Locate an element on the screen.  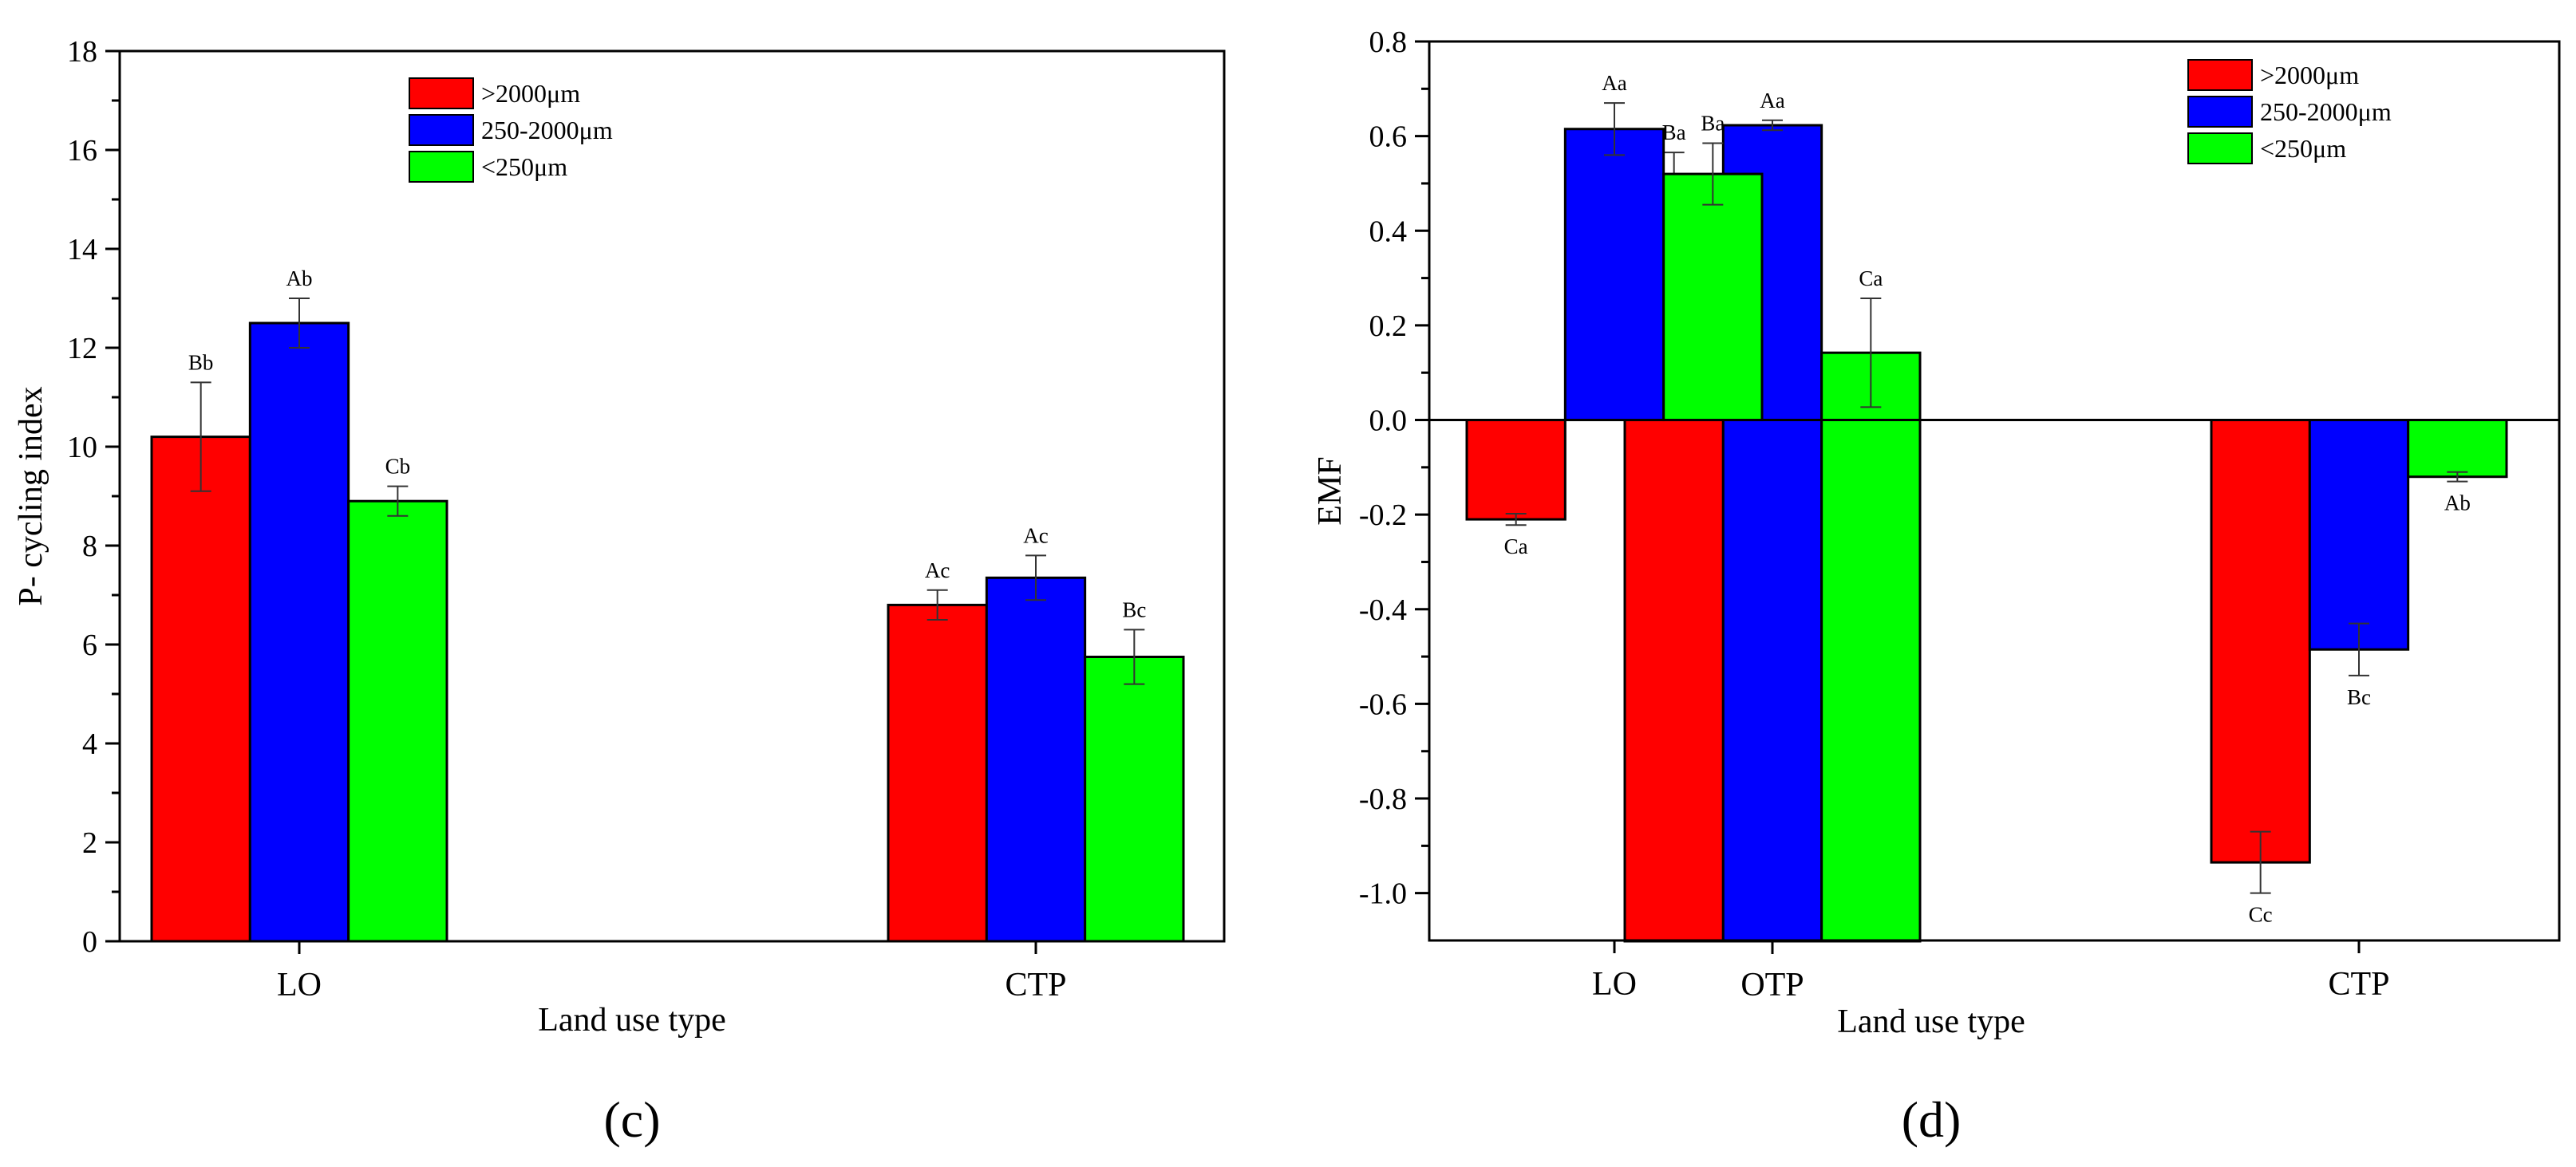
y-tick-label: 0.8 is located at coordinates (1388, 42).